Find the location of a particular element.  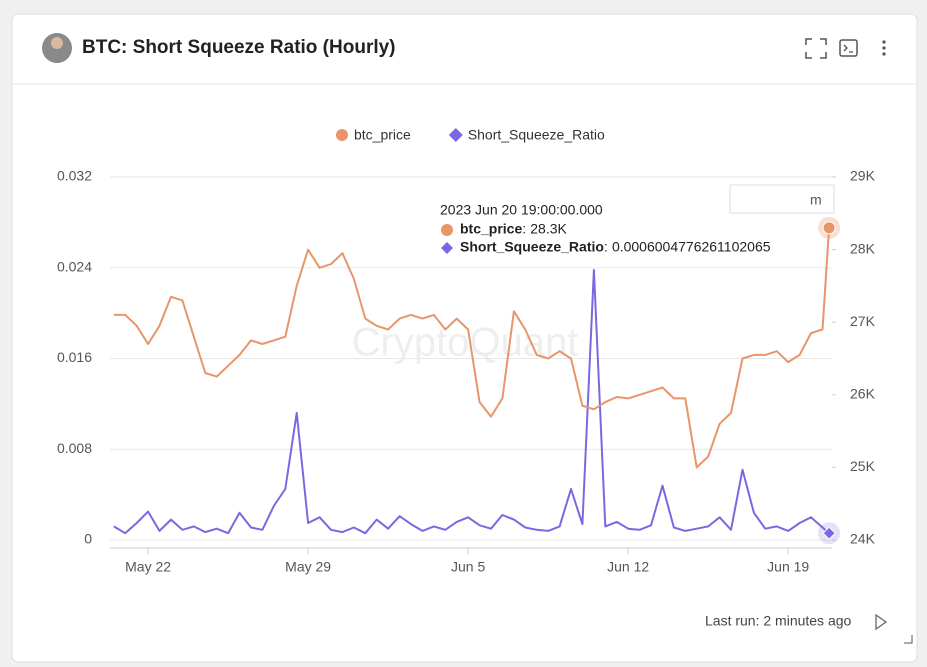

tooltip-title: 2023 Jun 20 19:00:00.000 is located at coordinates (521, 210).